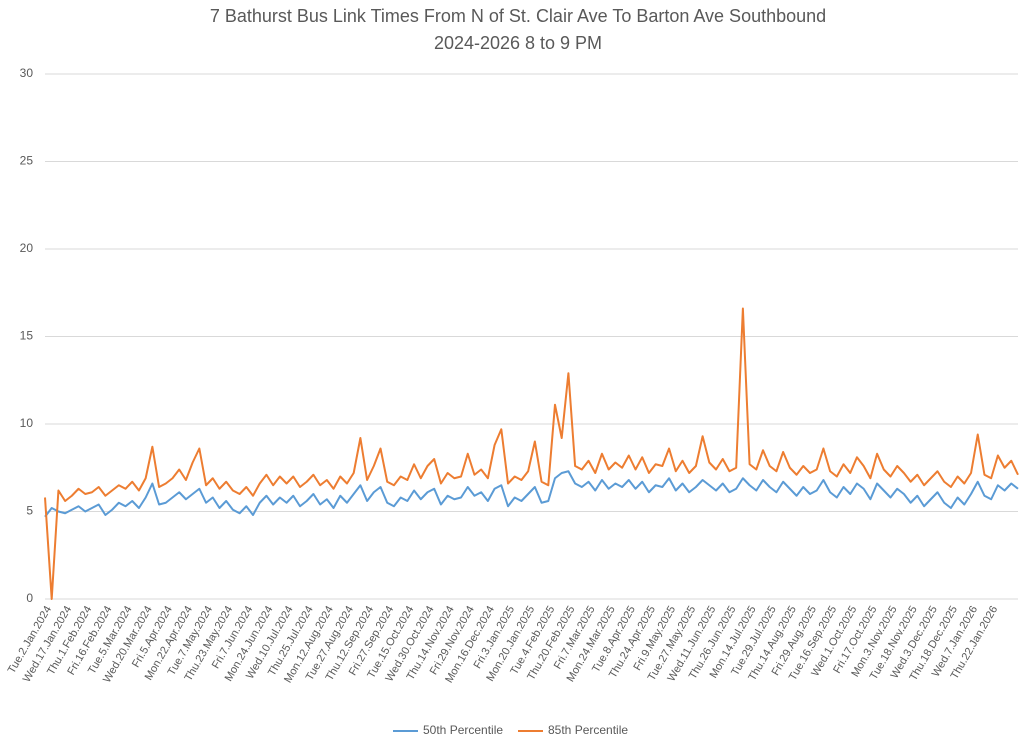  What do you see at coordinates (463, 730) in the screenshot?
I see `legend-label: 50th Percentile` at bounding box center [463, 730].